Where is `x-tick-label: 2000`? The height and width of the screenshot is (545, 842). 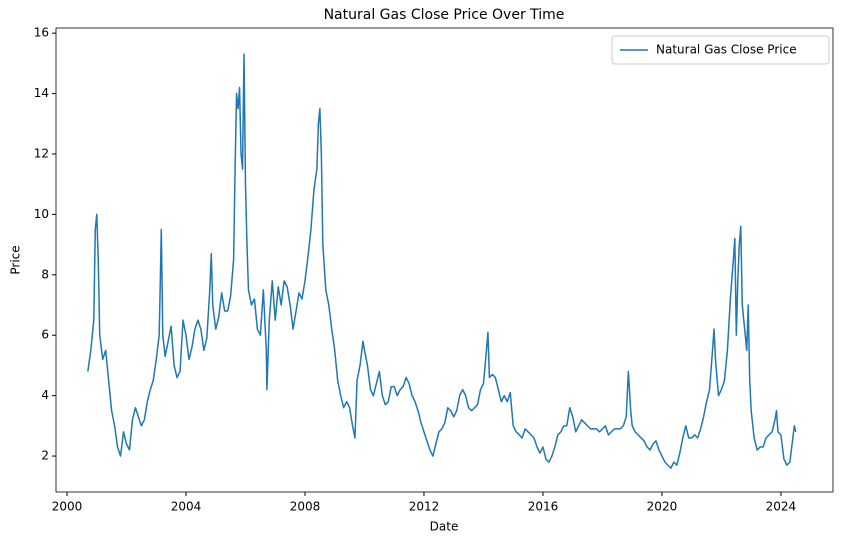
x-tick-label: 2000 is located at coordinates (67, 507).